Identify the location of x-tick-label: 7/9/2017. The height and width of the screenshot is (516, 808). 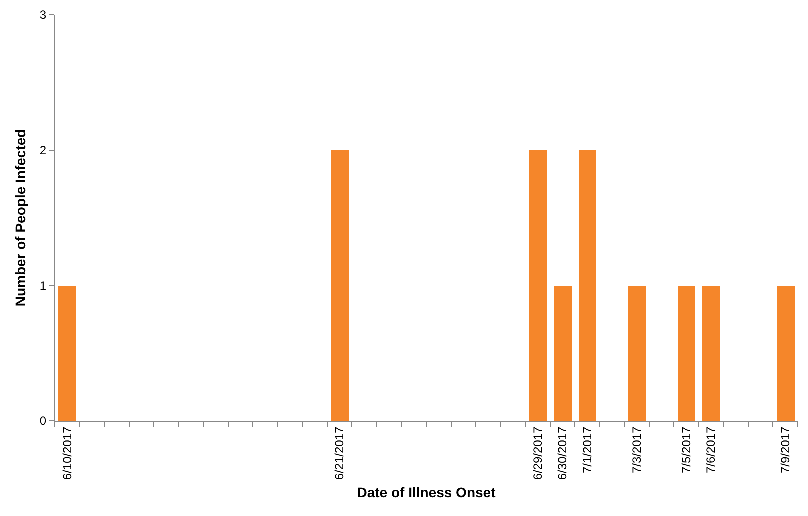
(785, 450).